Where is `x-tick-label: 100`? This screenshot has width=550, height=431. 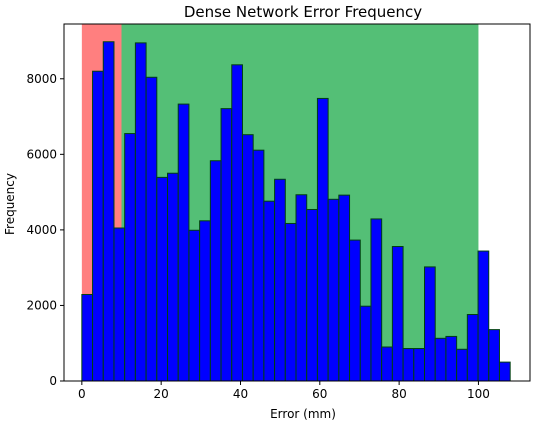
x-tick-label: 100 is located at coordinates (478, 394).